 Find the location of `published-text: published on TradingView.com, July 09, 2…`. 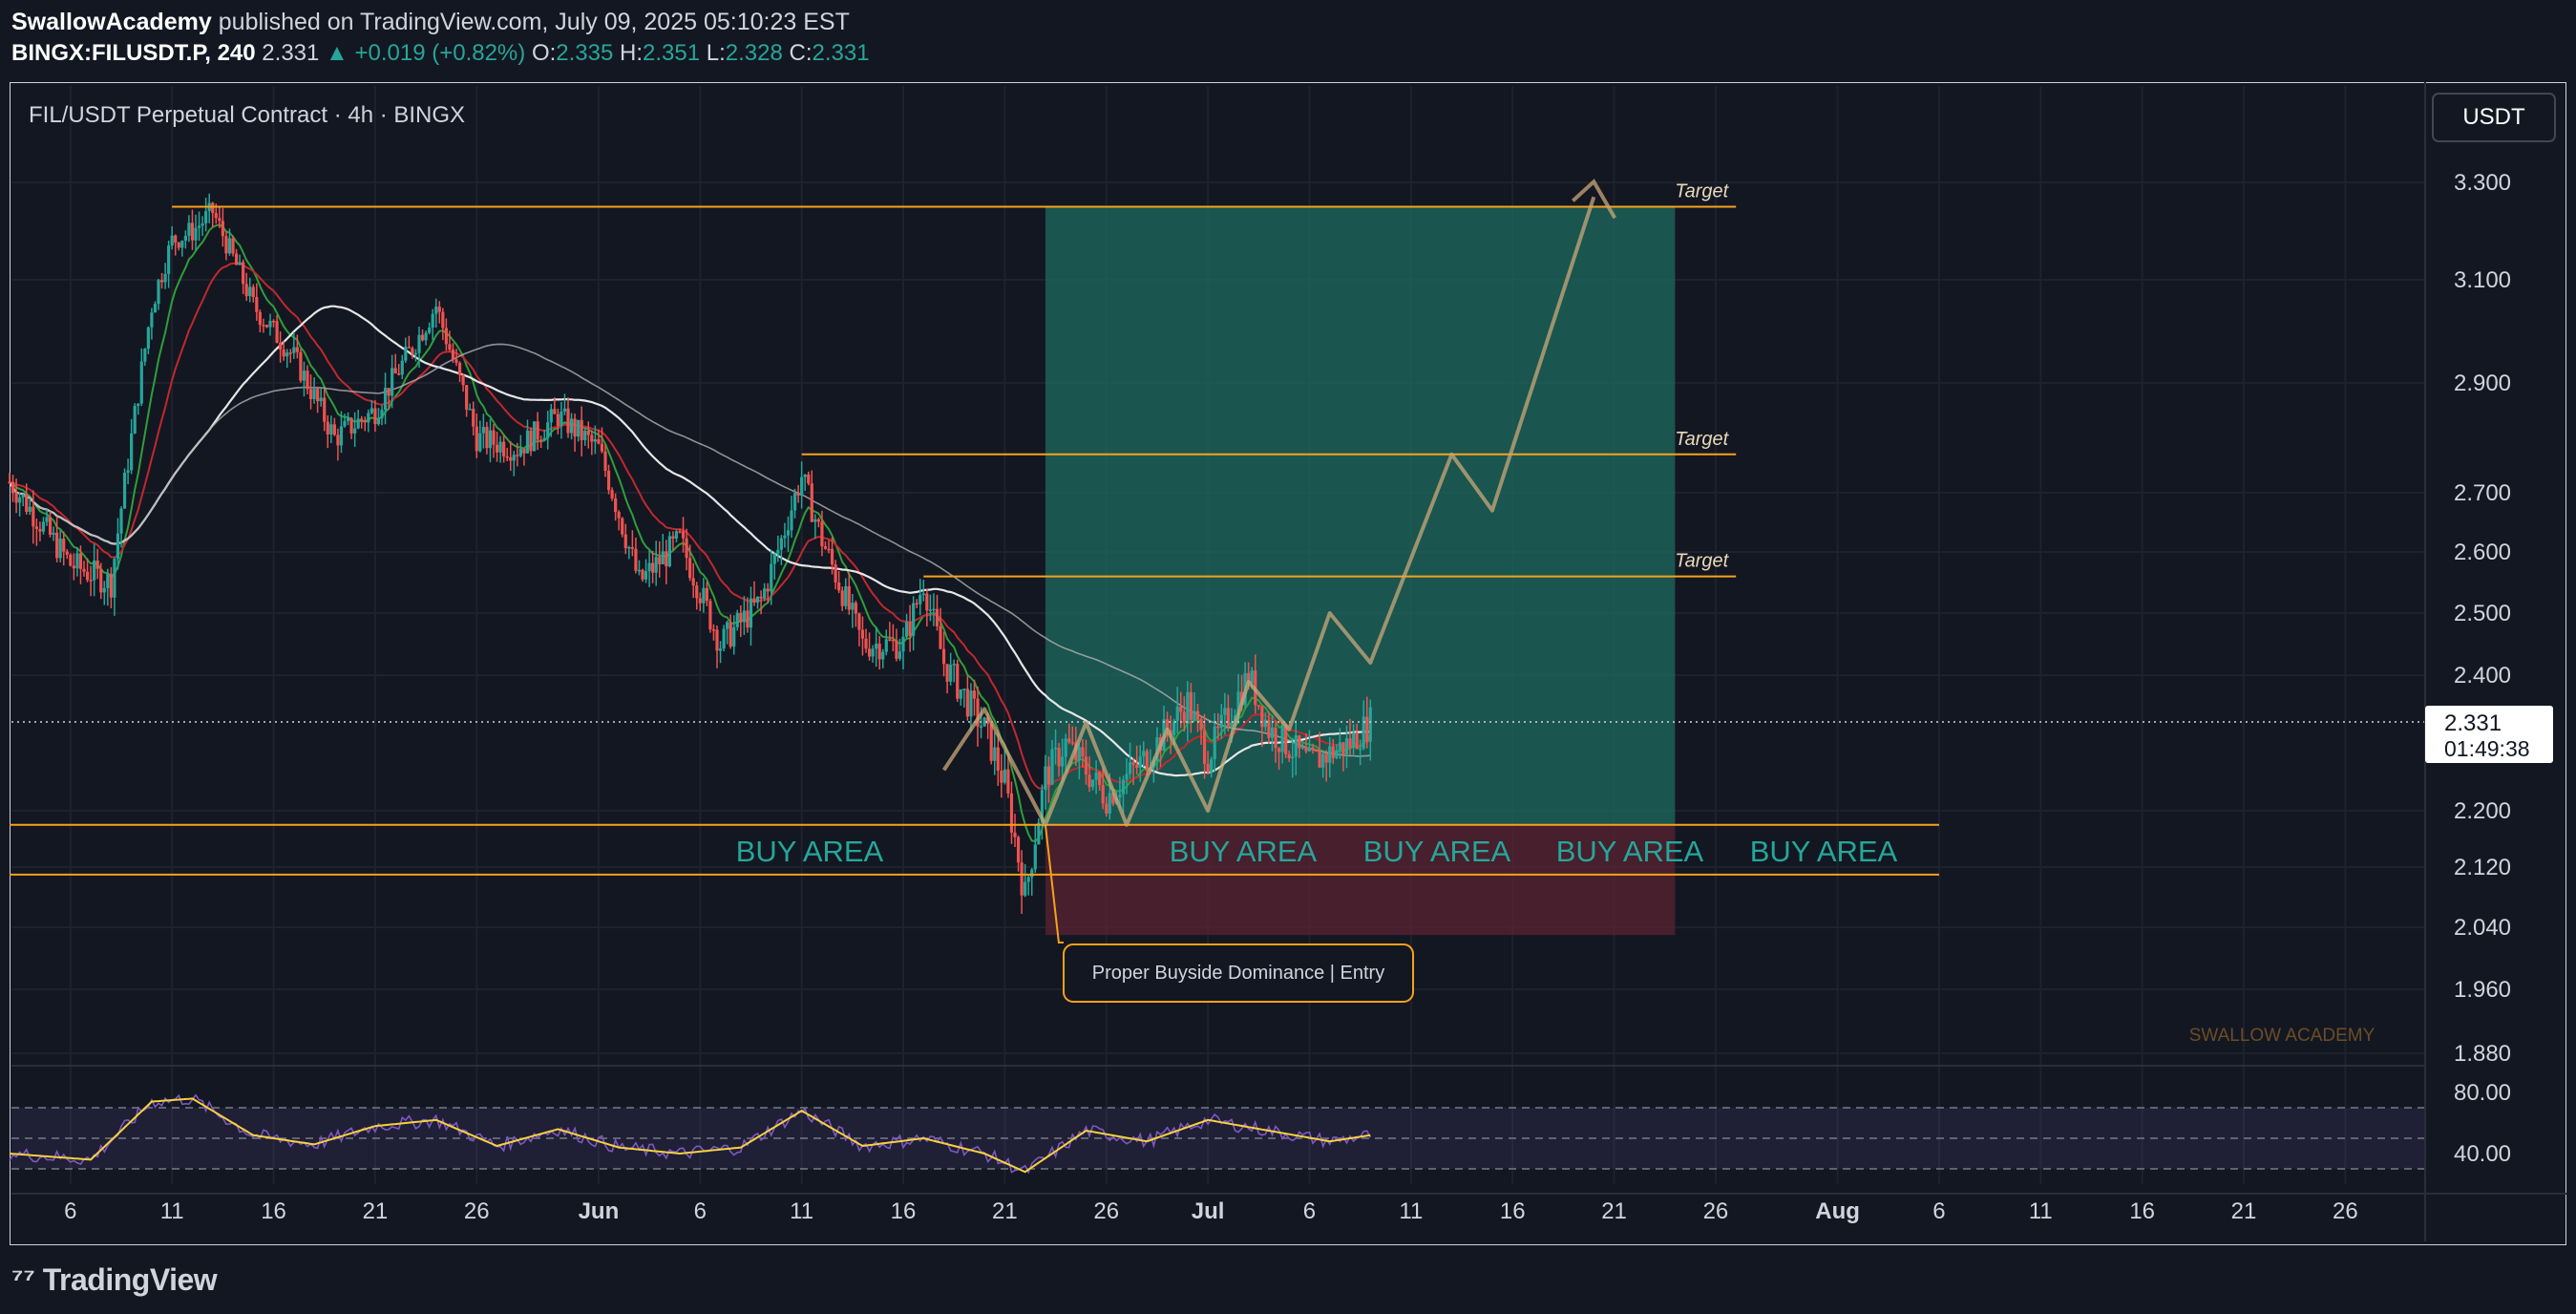

published-text: published on TradingView.com, July 09, 2… is located at coordinates (534, 22).